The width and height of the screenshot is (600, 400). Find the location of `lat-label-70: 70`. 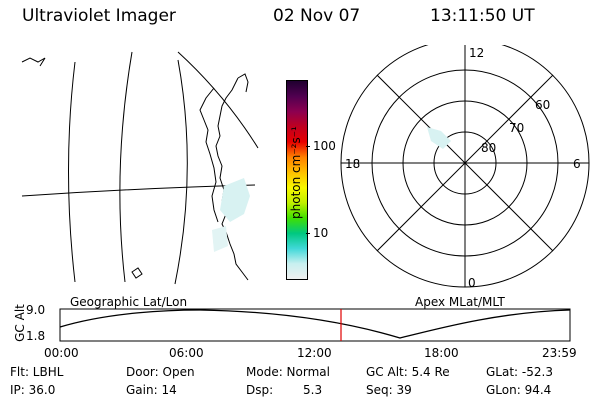

lat-label-70: 70 is located at coordinates (516, 128).